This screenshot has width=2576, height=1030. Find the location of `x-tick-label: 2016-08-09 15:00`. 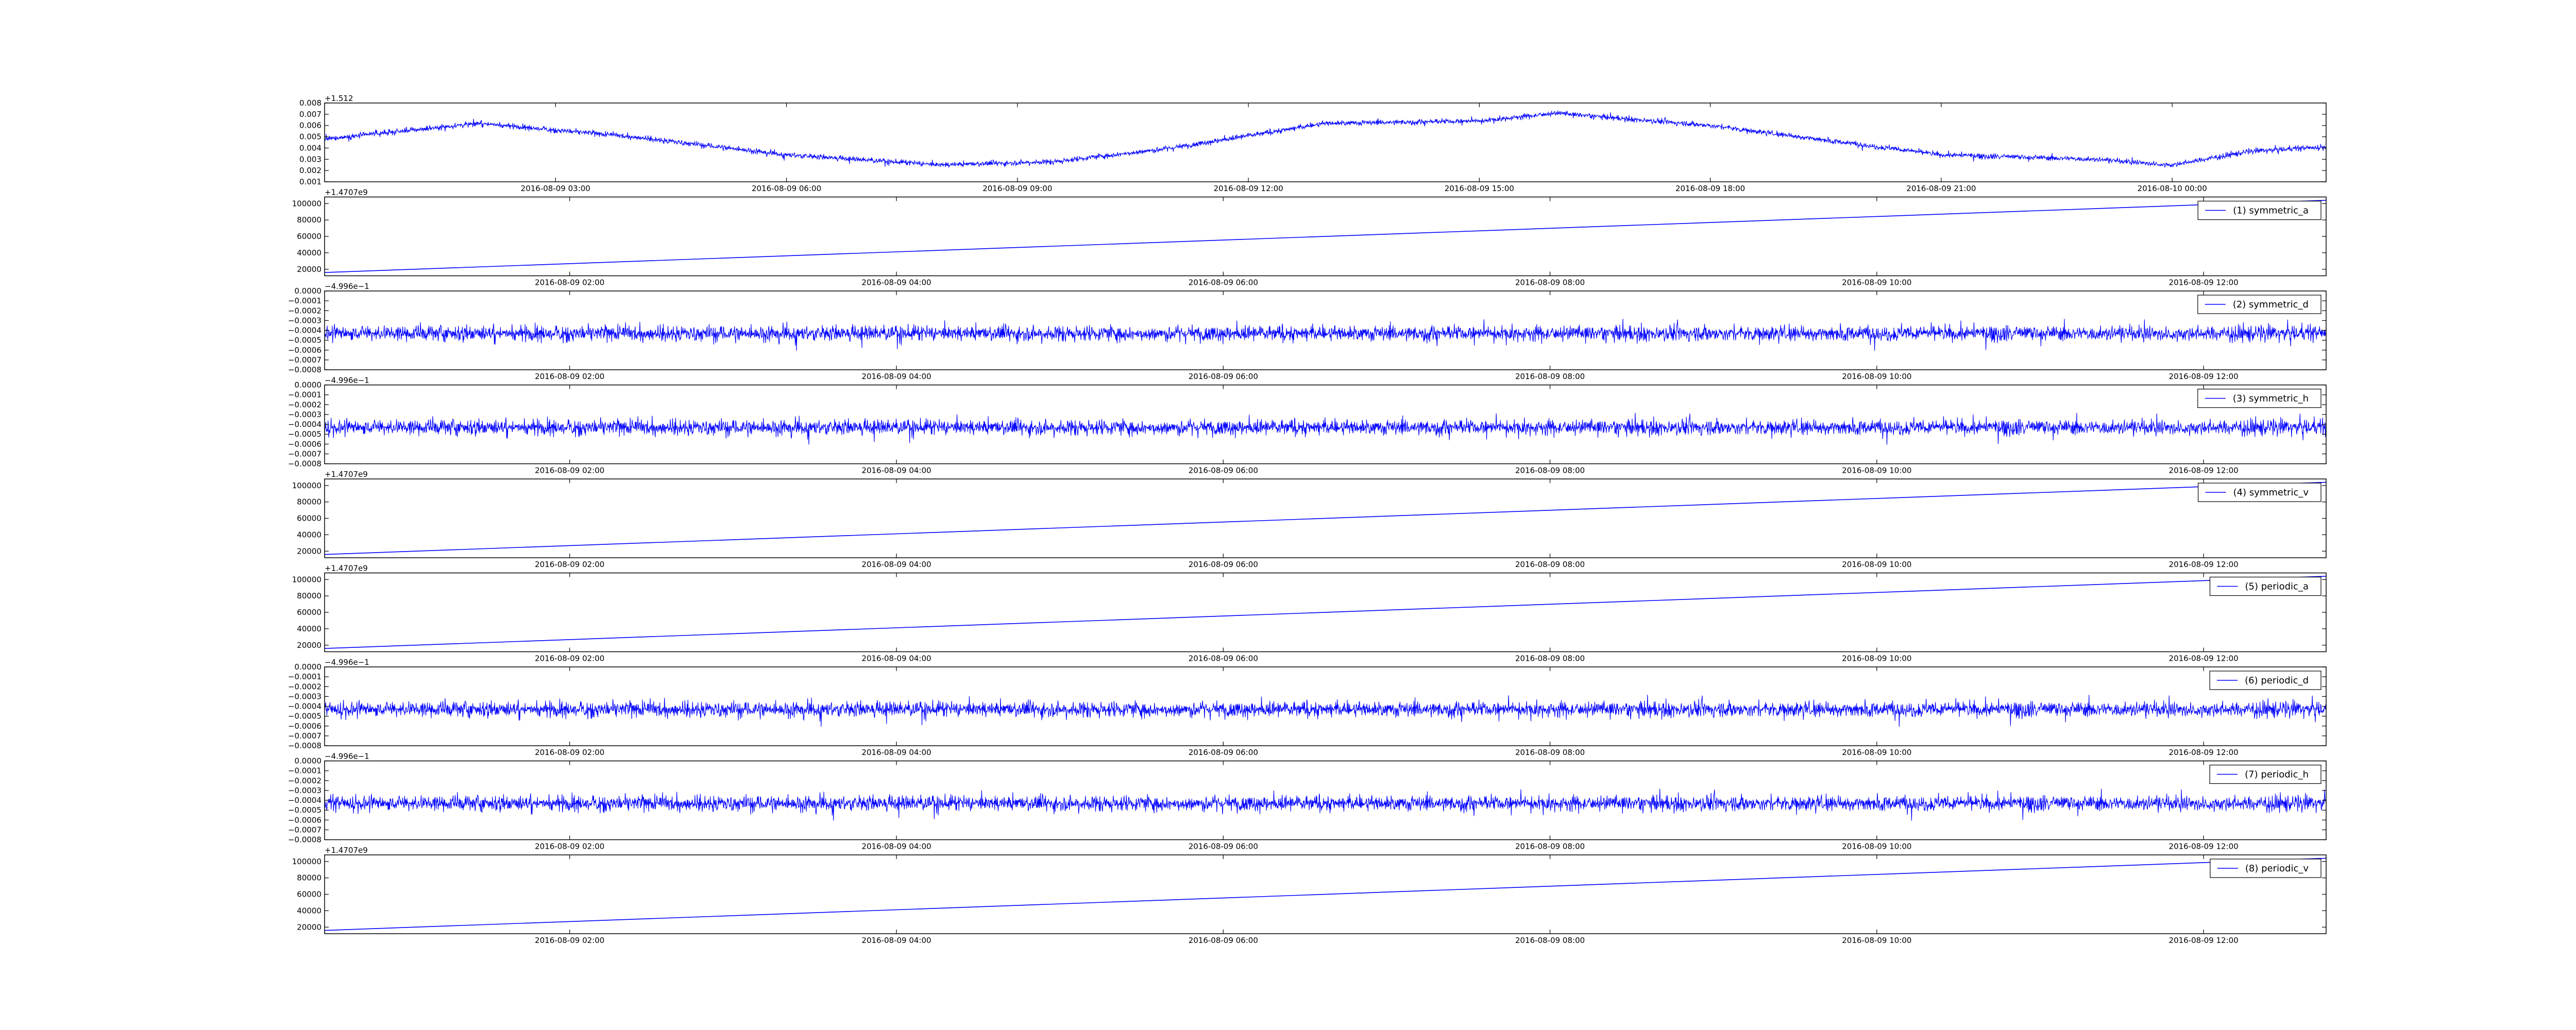

x-tick-label: 2016-08-09 15:00 is located at coordinates (1479, 189).